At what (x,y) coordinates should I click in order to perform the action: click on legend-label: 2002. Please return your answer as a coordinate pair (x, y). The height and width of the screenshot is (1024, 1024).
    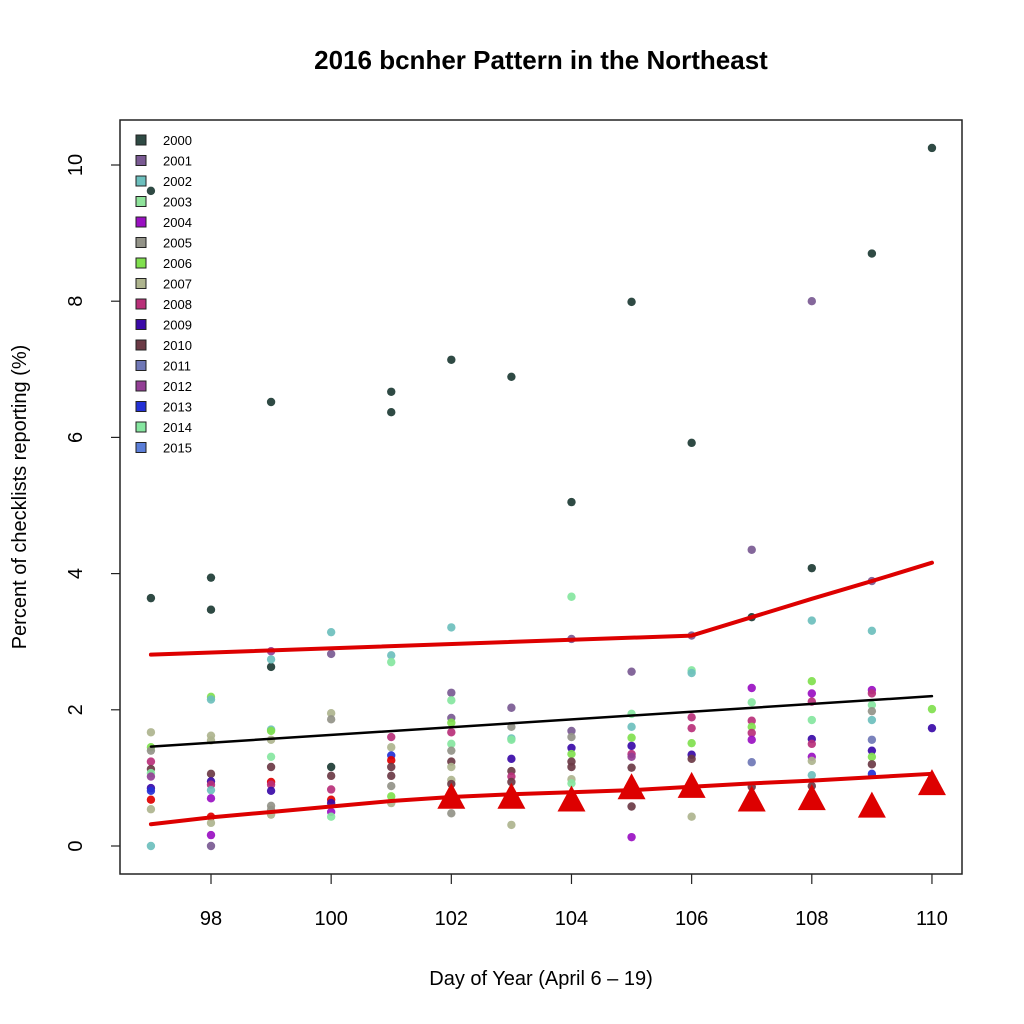
    Looking at the image, I should click on (177, 181).